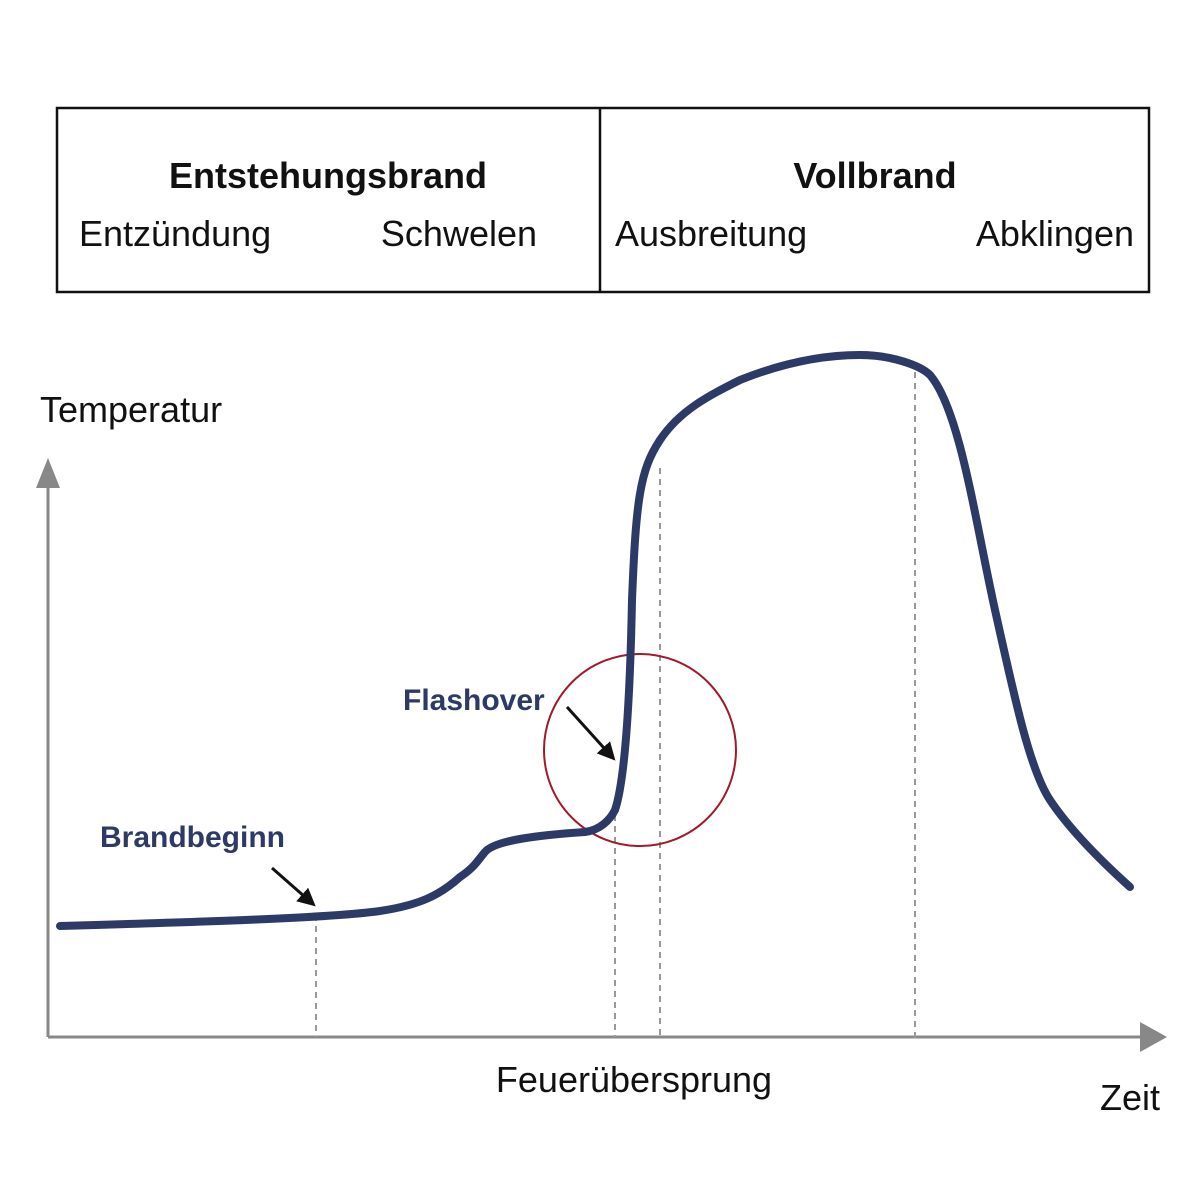 Image resolution: width=1191 pixels, height=1192 pixels. I want to click on x-arrow, so click(1153, 1037).